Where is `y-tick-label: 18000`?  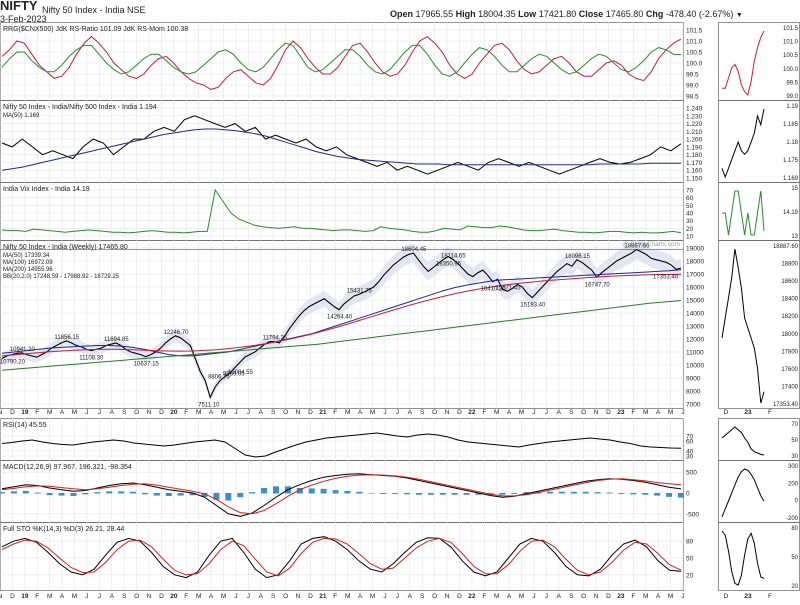 y-tick-label: 18000 is located at coordinates (695, 262).